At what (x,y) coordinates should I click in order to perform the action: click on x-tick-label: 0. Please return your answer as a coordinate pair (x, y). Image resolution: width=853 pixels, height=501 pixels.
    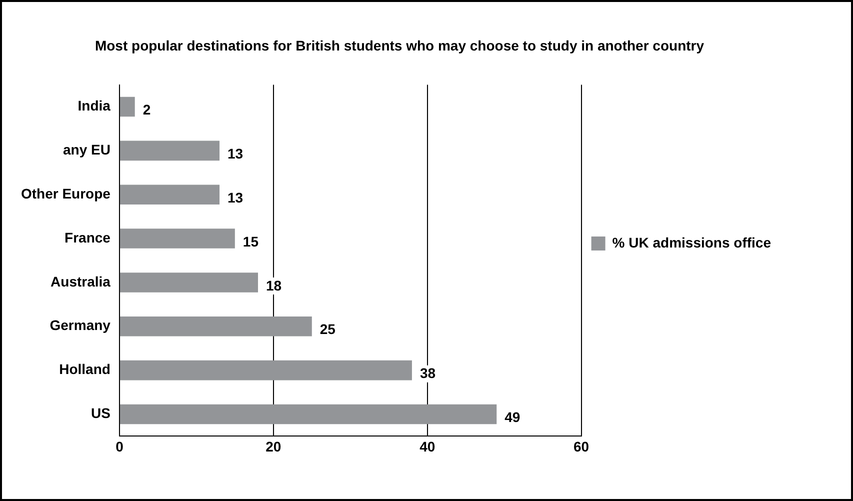
    Looking at the image, I should click on (120, 446).